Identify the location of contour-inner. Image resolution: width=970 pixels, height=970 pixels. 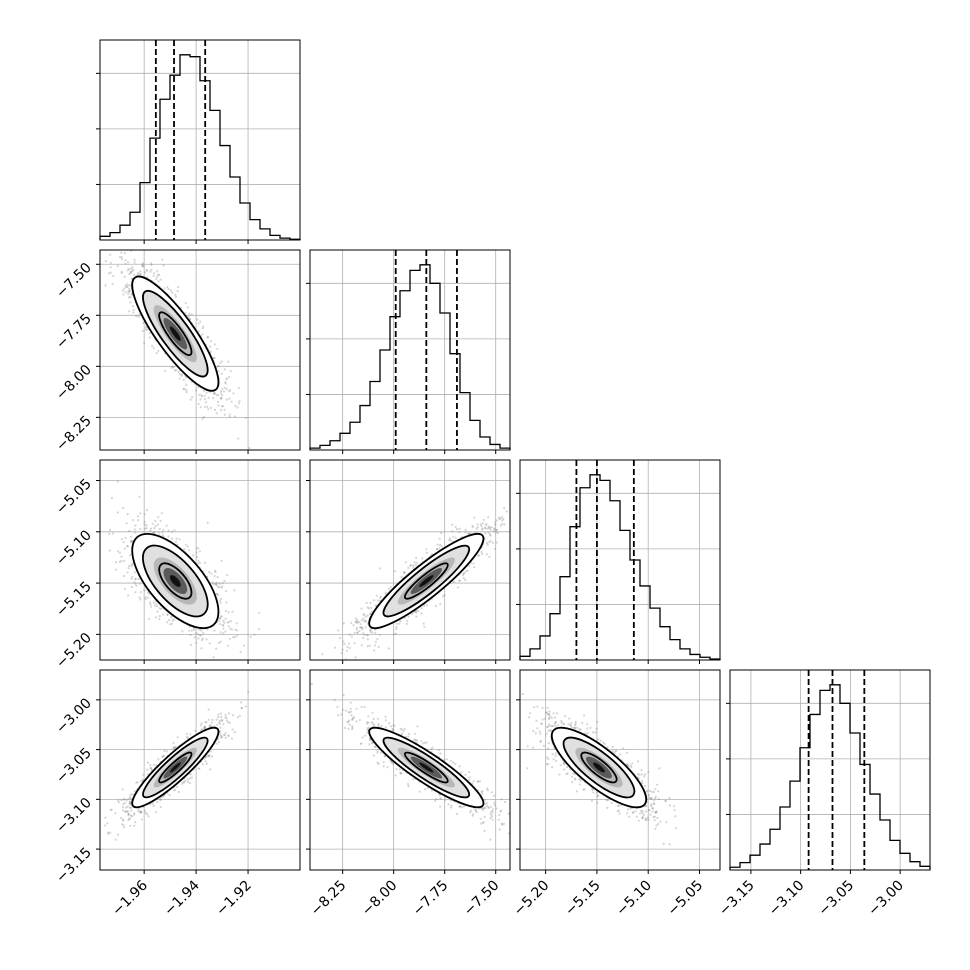
(426, 581).